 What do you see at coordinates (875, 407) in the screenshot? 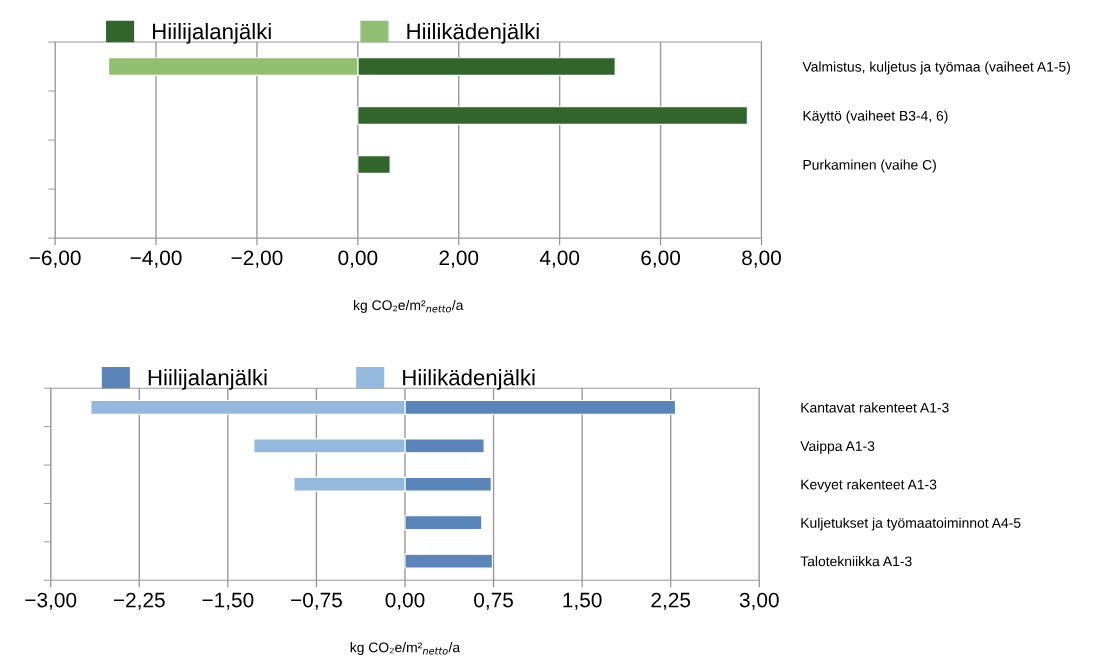
I see `y-tick-label: Kantavat rakenteet A1-3` at bounding box center [875, 407].